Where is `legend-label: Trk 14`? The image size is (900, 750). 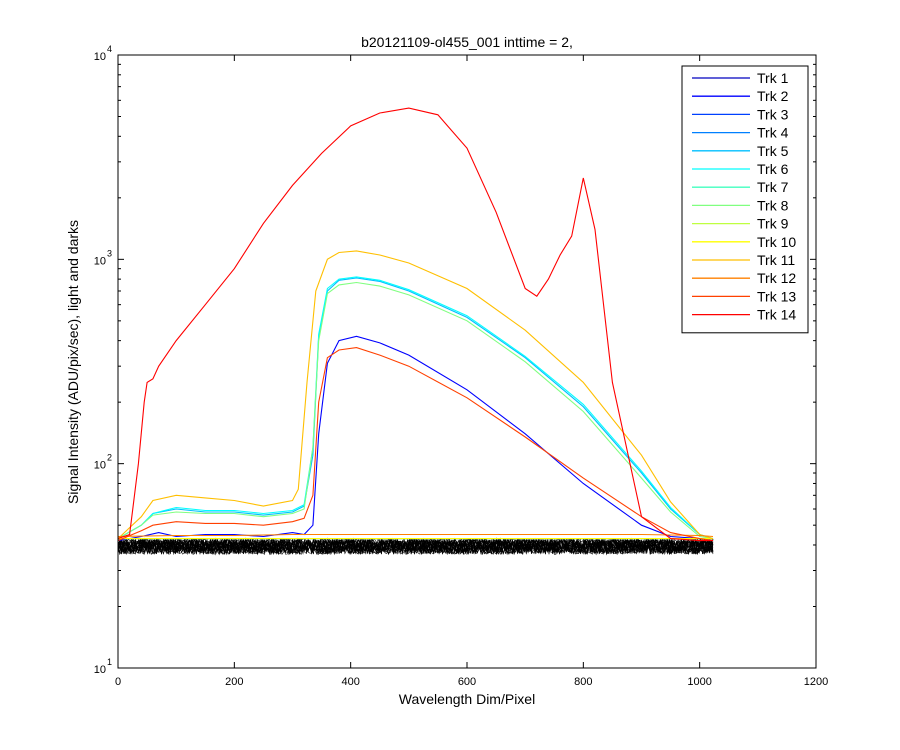
legend-label: Trk 14 is located at coordinates (776, 315).